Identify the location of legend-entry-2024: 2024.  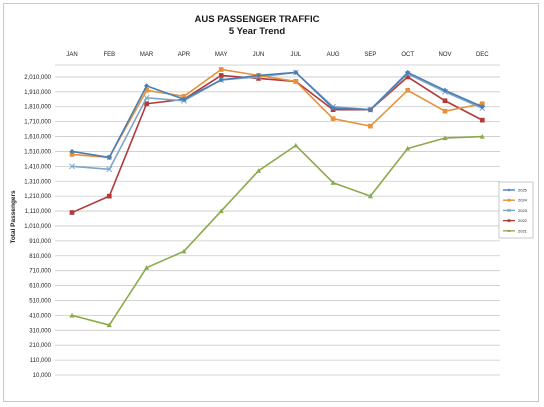
(515, 200).